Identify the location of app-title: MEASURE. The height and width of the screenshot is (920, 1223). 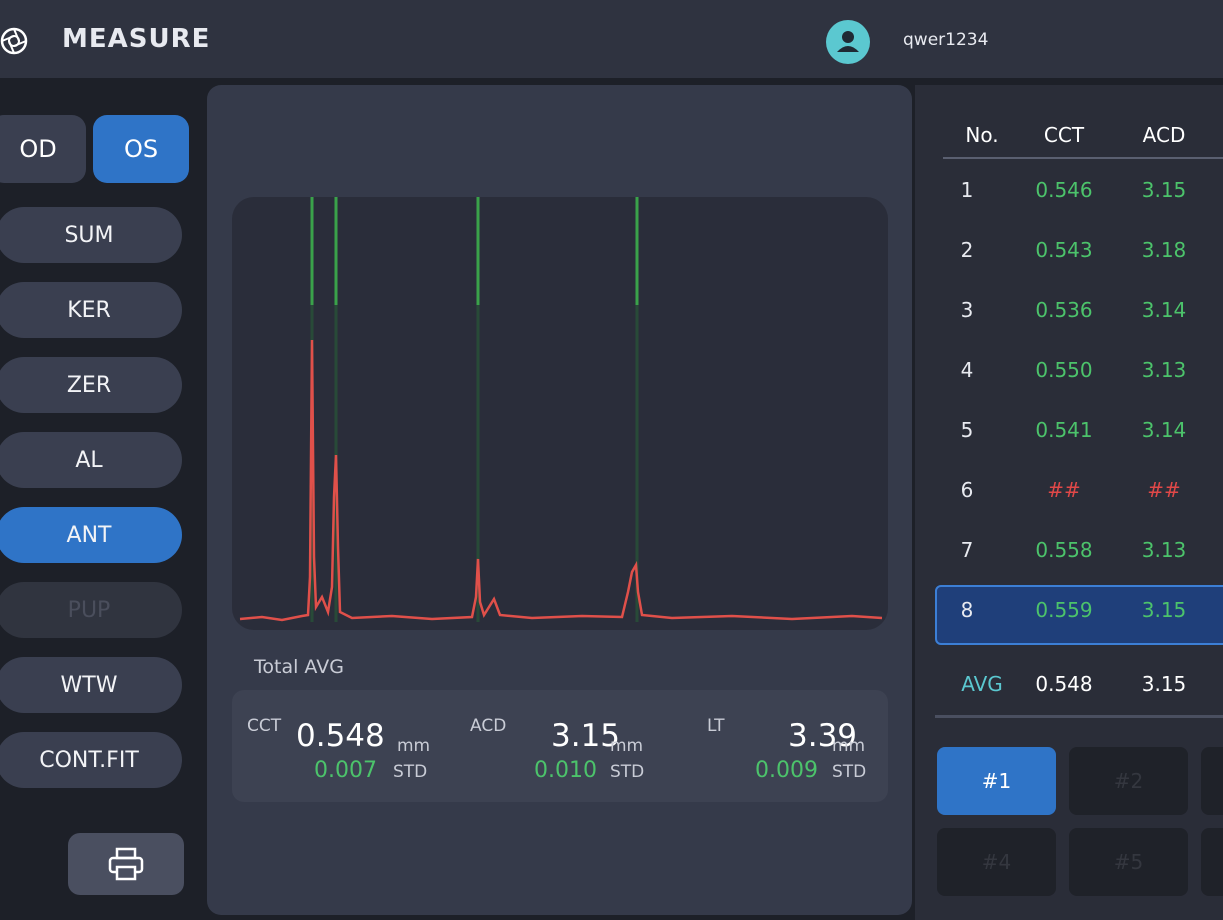
(136, 39).